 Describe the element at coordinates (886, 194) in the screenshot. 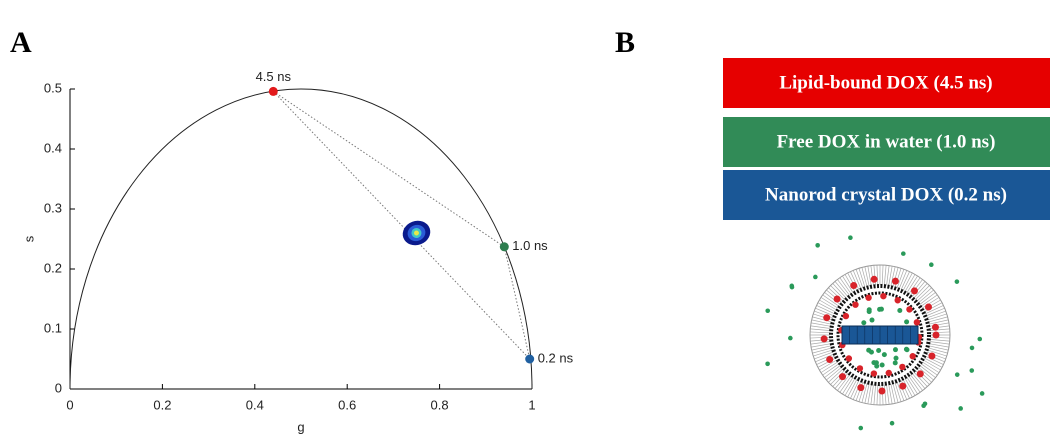

I see `legend-box-text: Nanorod crystal DOX (0.2 ns)` at that location.